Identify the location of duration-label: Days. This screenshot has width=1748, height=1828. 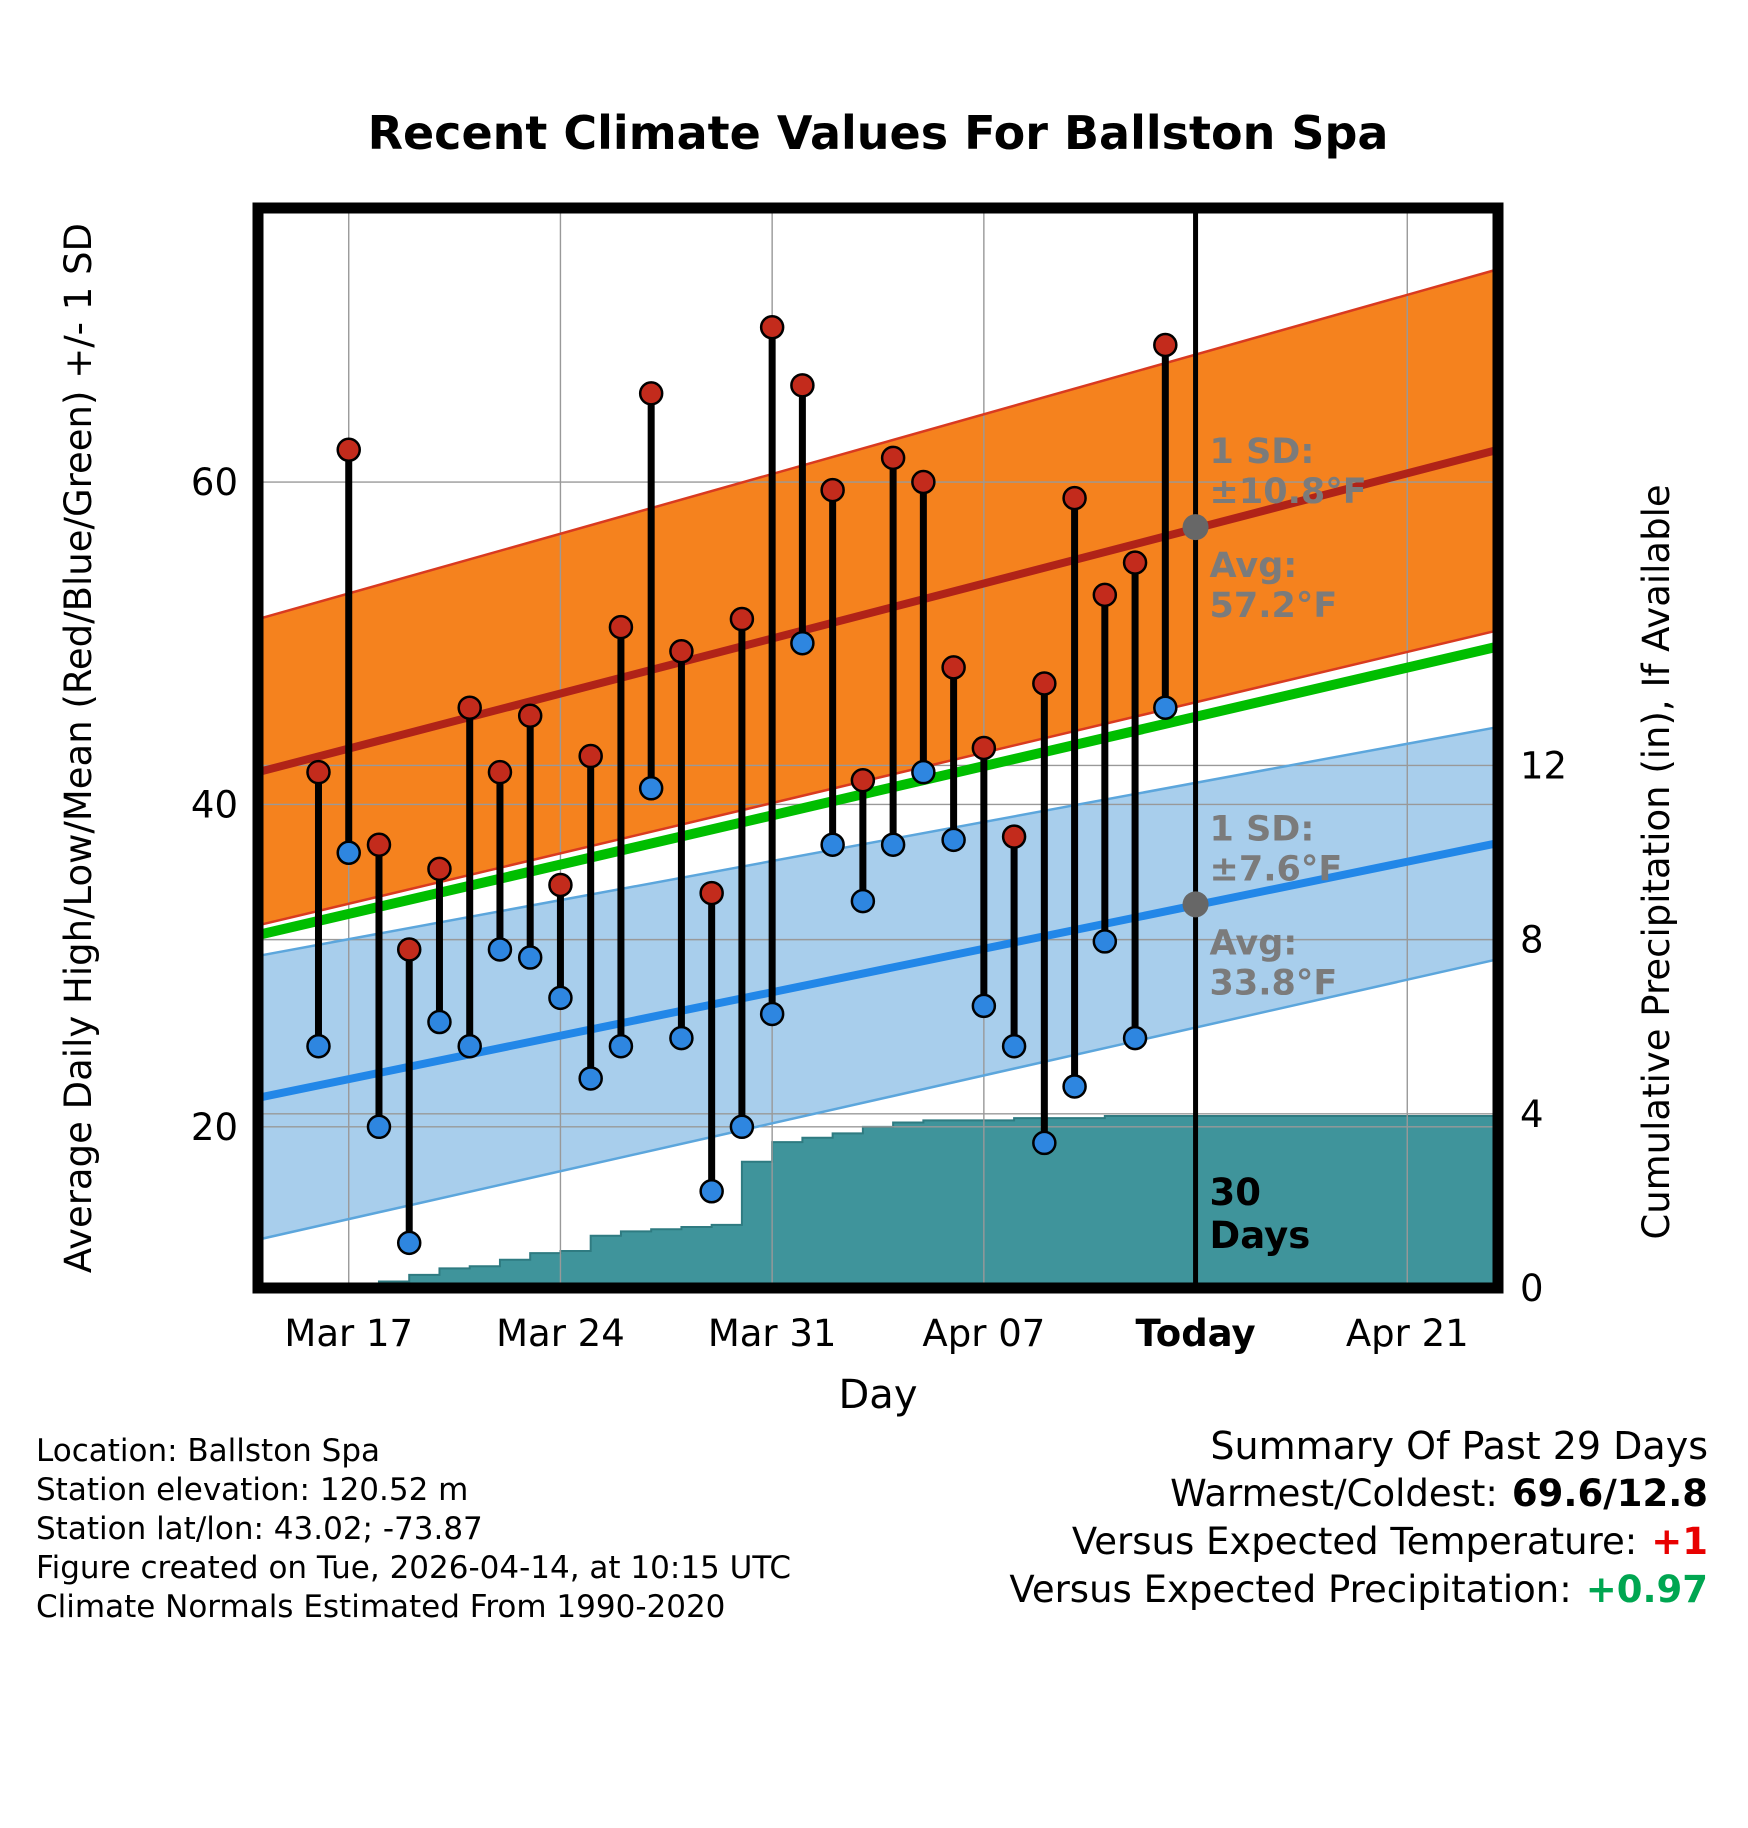
(1260, 1235).